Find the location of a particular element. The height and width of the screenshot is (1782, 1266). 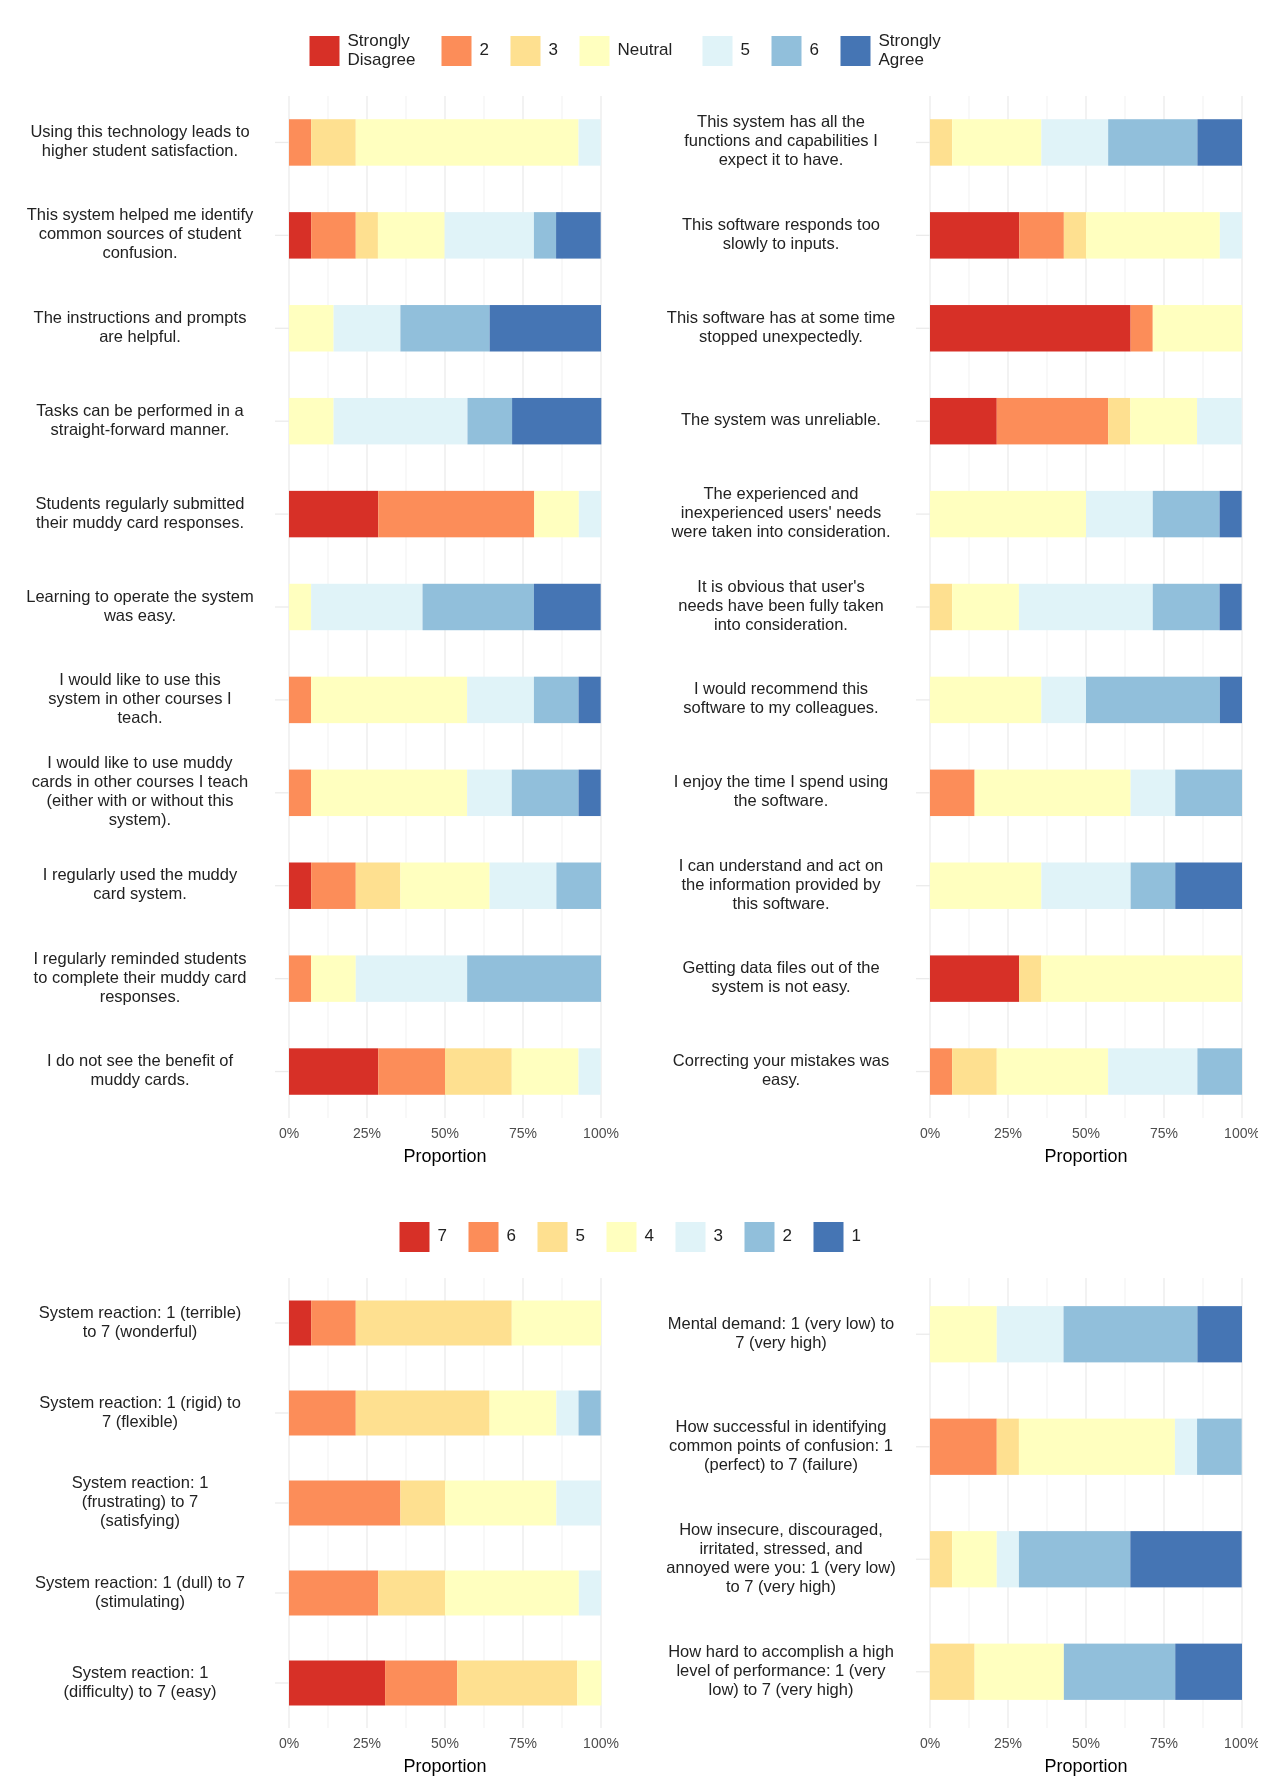

legend-label: Strongly Disagree is located at coordinates (381, 50).